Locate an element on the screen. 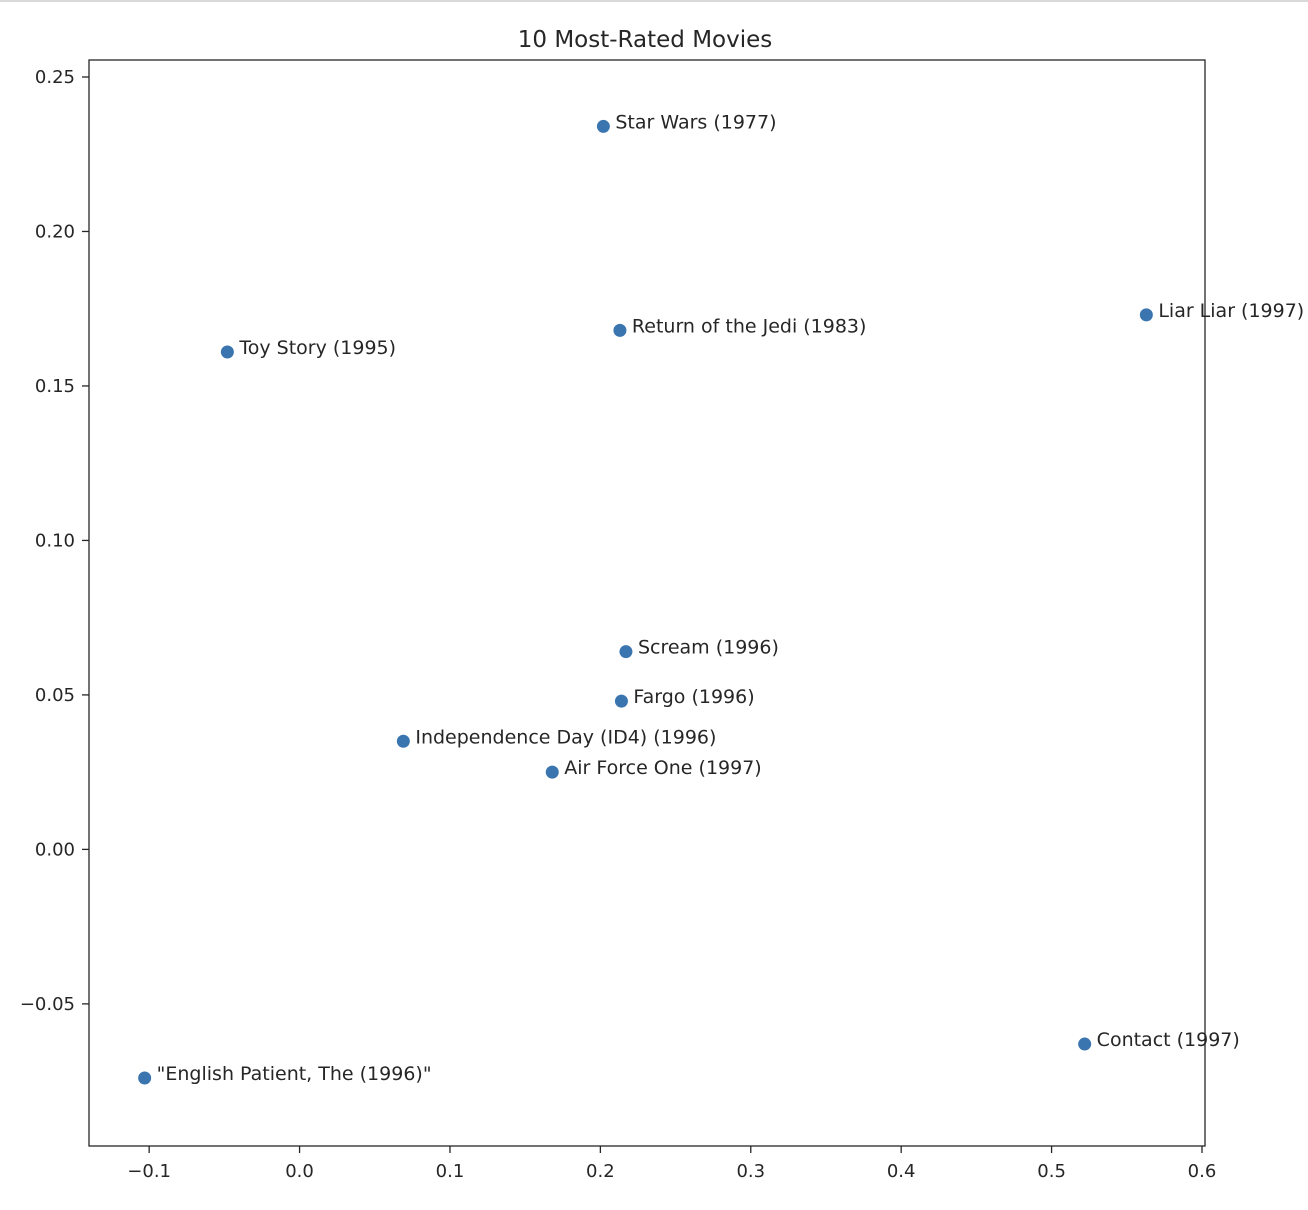 This screenshot has width=1308, height=1210. chart-title: 10 Most-Rated Movies is located at coordinates (645, 40).